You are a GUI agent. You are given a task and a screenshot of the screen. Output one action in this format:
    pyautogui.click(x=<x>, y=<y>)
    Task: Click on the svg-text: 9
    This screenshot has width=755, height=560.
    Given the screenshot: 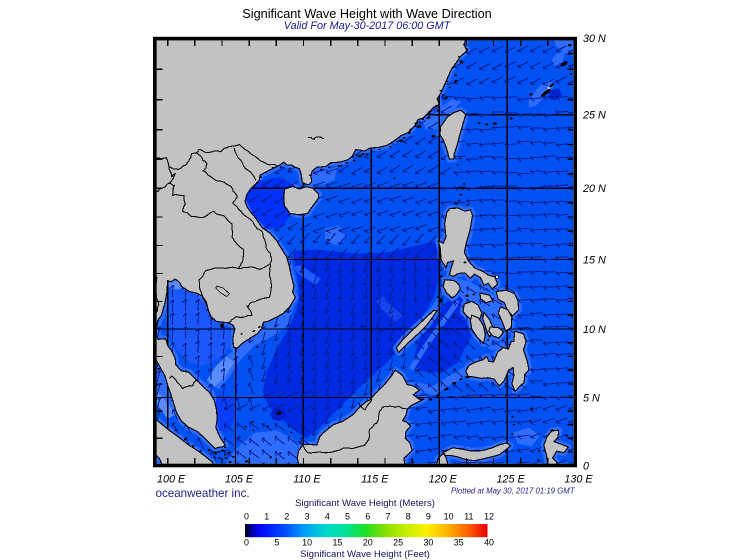 What is the action you would take?
    pyautogui.click(x=428, y=517)
    